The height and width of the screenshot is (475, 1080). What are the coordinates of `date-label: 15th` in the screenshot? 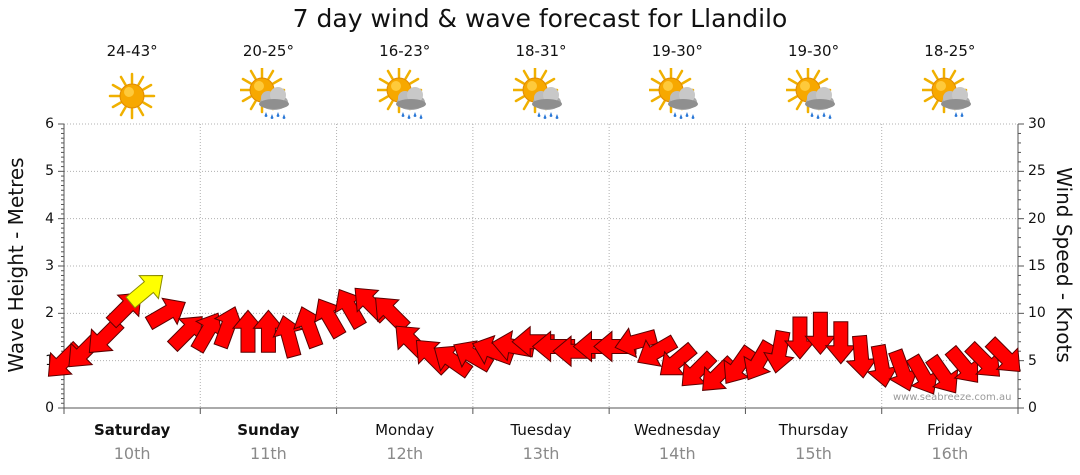 It's located at (813, 453).